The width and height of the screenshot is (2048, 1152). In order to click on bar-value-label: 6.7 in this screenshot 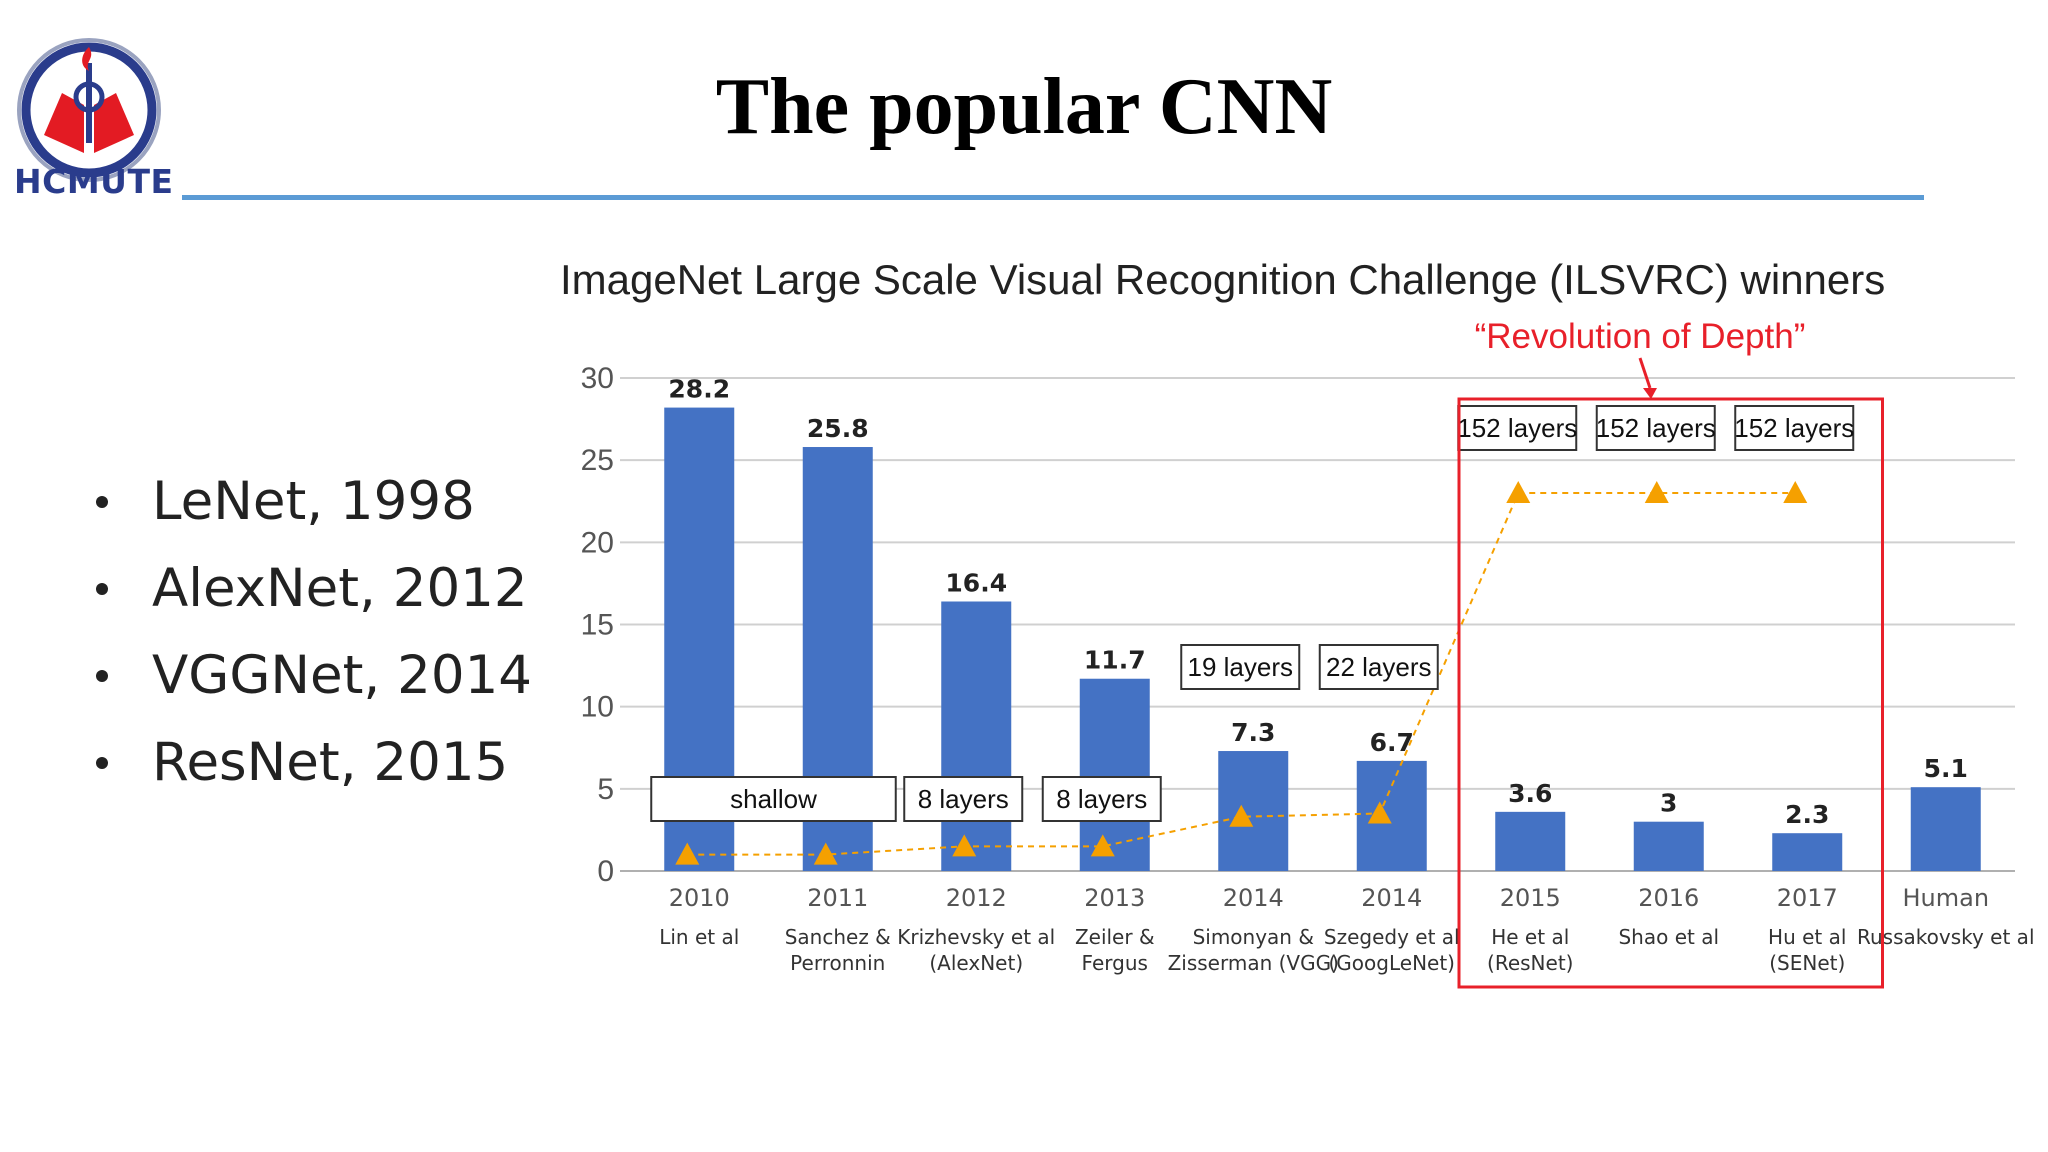, I will do `click(1392, 742)`.